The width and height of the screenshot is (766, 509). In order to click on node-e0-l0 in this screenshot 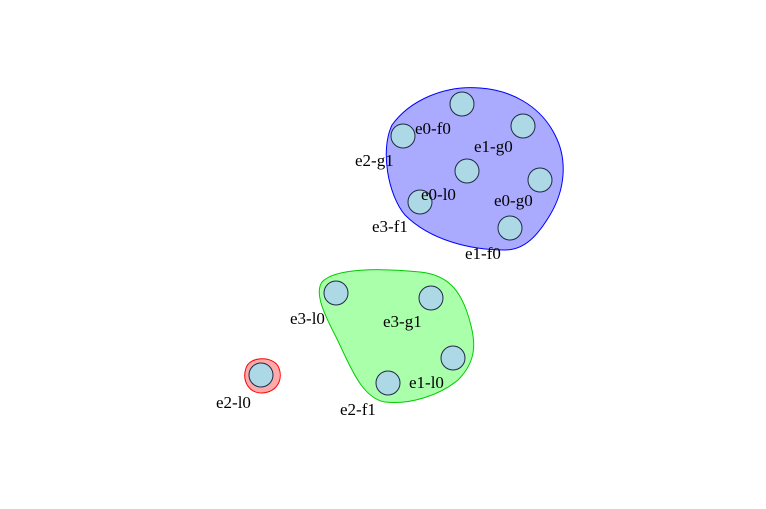, I will do `click(467, 171)`.